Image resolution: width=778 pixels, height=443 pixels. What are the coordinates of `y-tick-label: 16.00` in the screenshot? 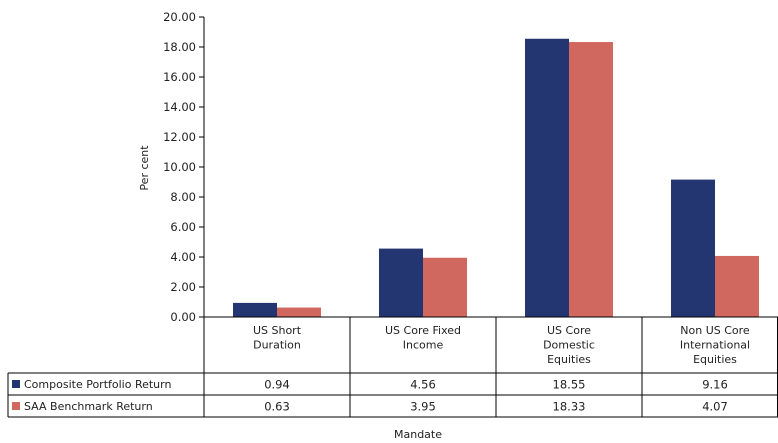 It's located at (179, 77).